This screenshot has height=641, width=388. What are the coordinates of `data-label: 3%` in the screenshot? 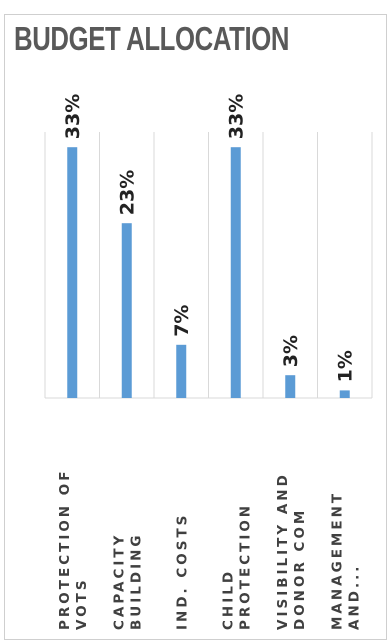 It's located at (291, 351).